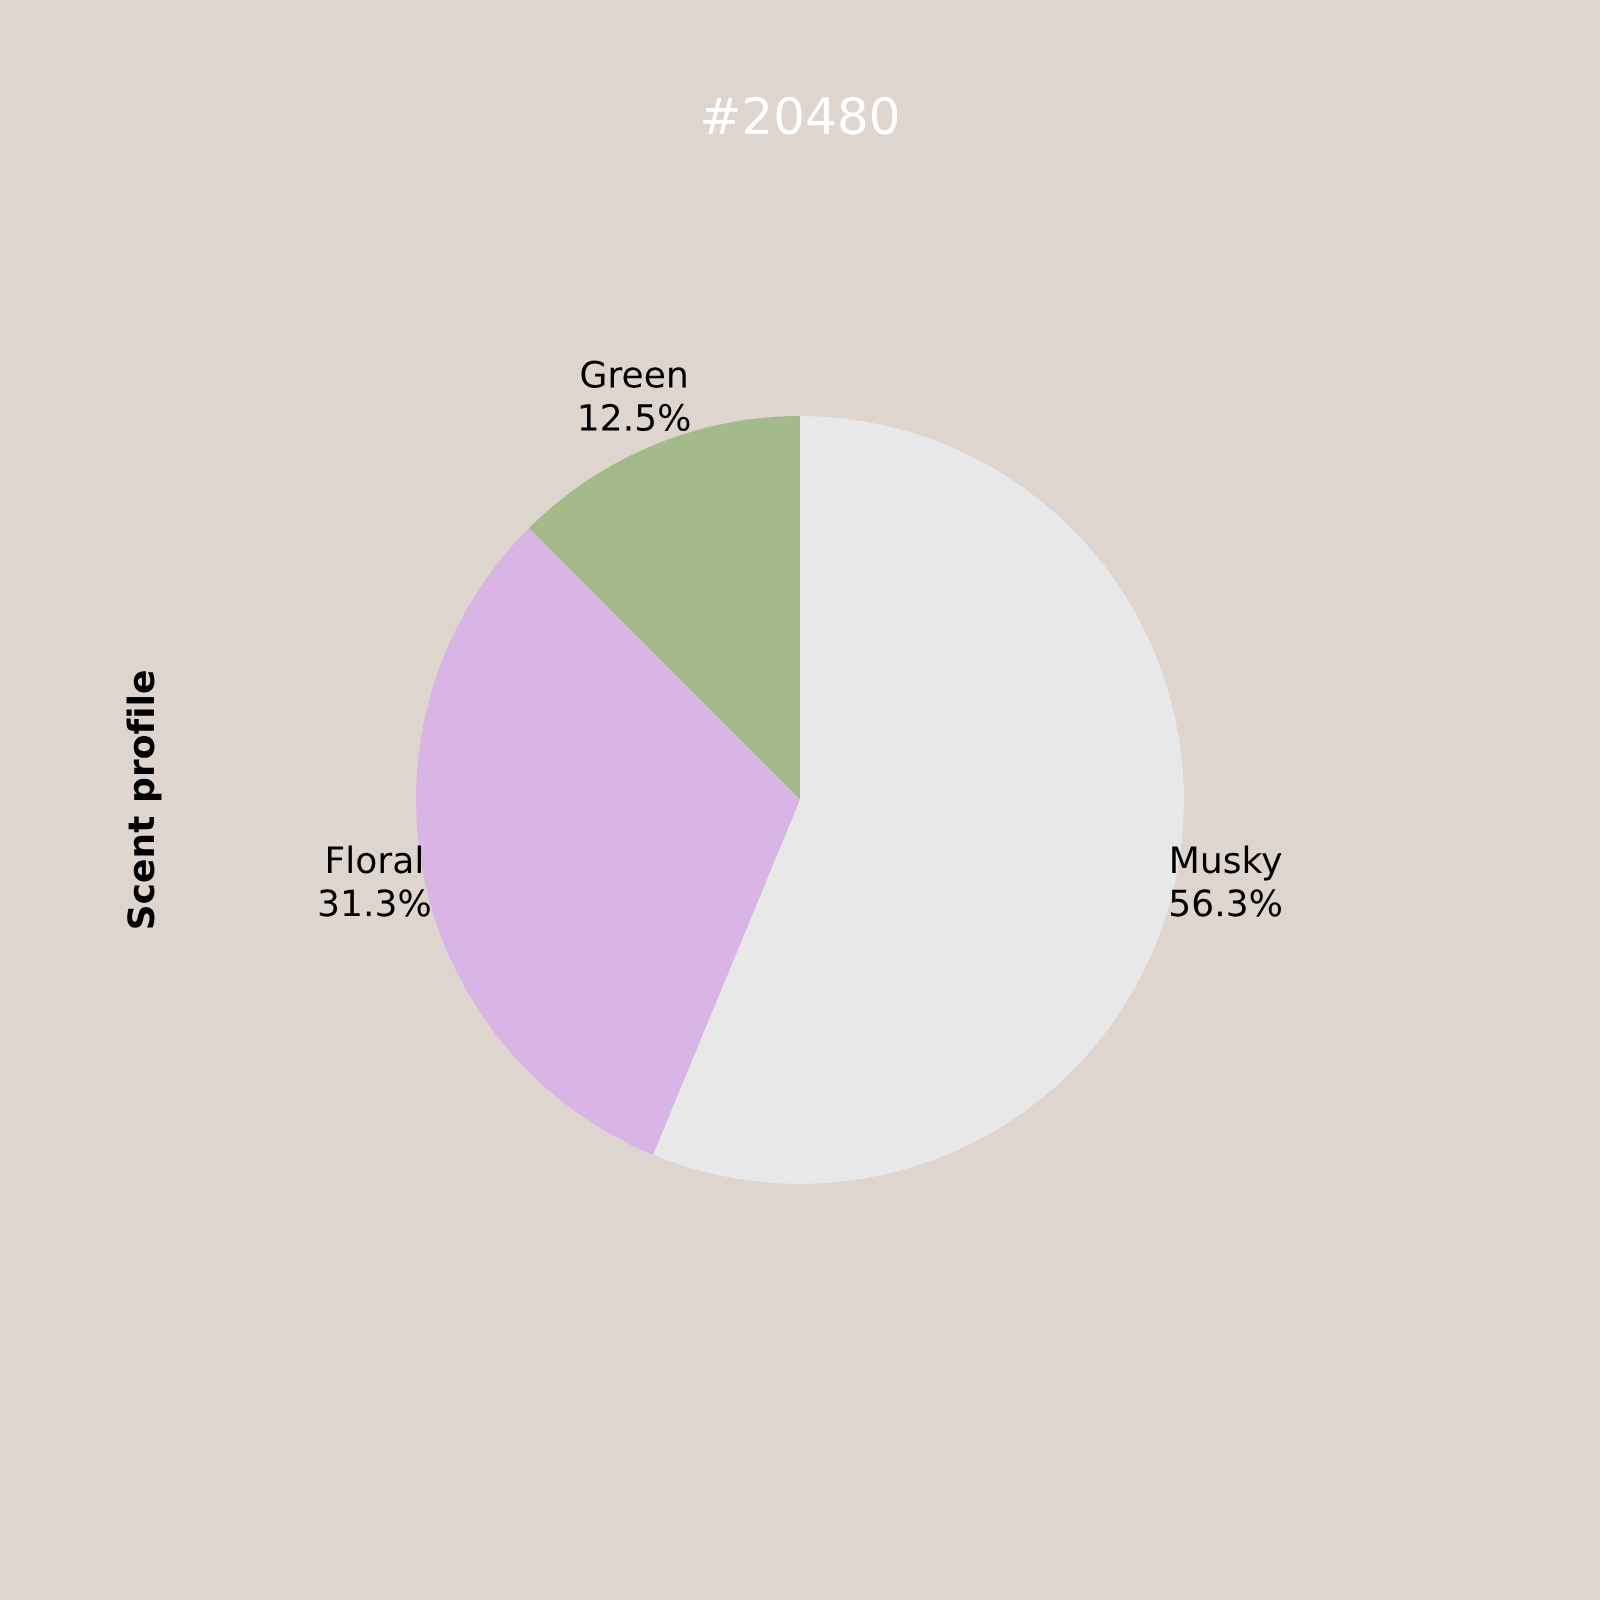 This screenshot has width=1600, height=1600. I want to click on data-label: 12.5%, so click(635, 417).